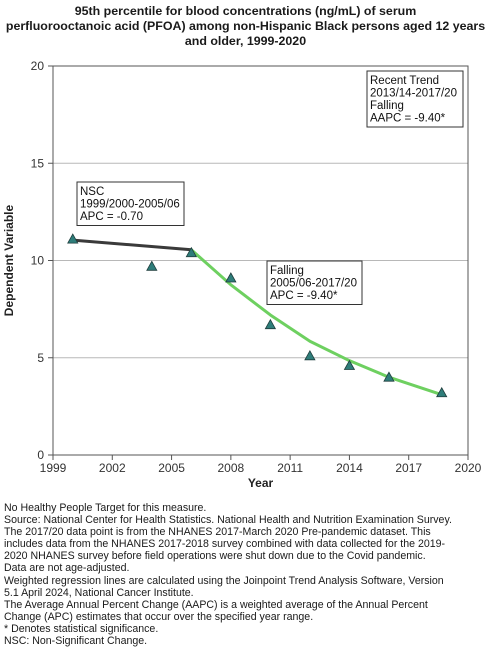 Image resolution: width=491 pixels, height=647 pixels. Describe the element at coordinates (132, 245) in the screenshot. I see `trend-line-nsc` at that location.